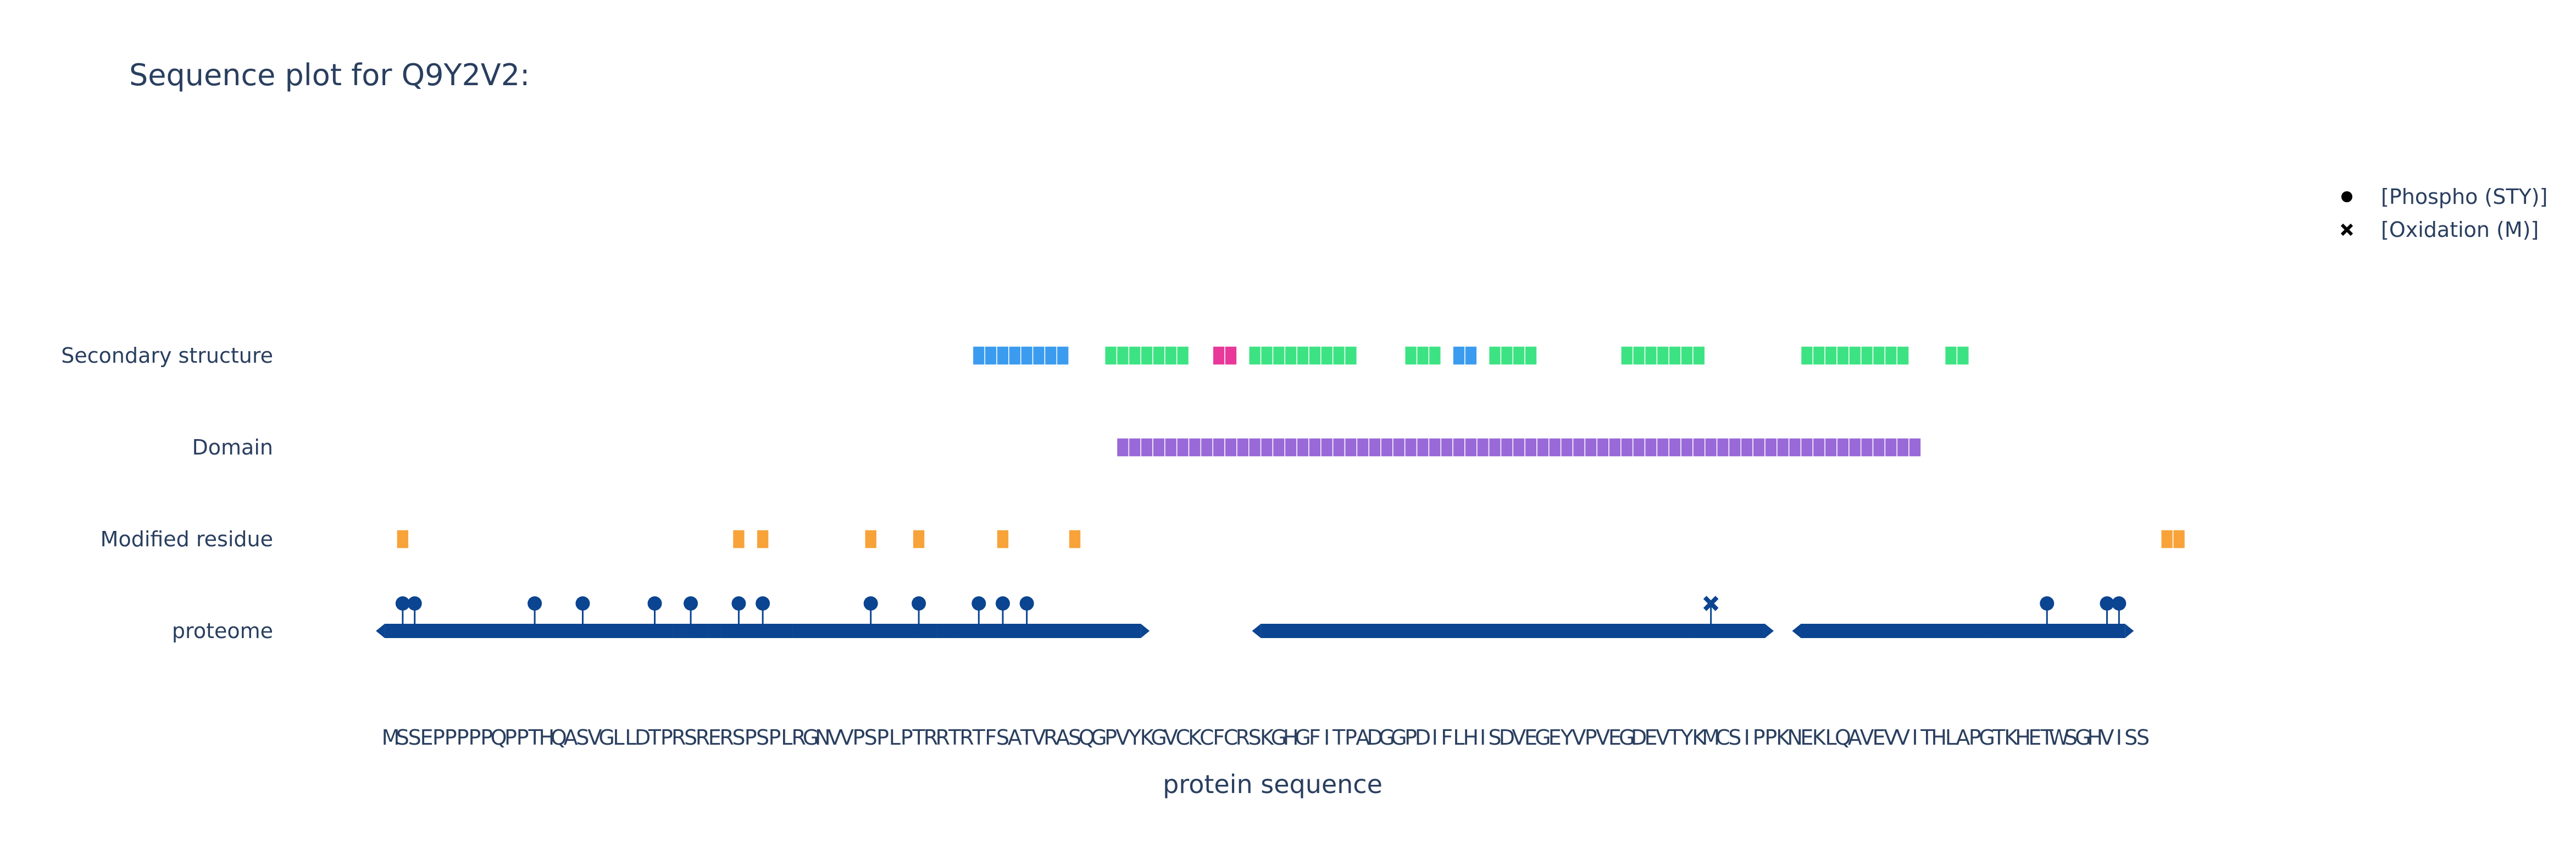 This screenshot has height=859, width=2576. I want to click on legend-item: [Phospho (STY)], so click(2444, 197).